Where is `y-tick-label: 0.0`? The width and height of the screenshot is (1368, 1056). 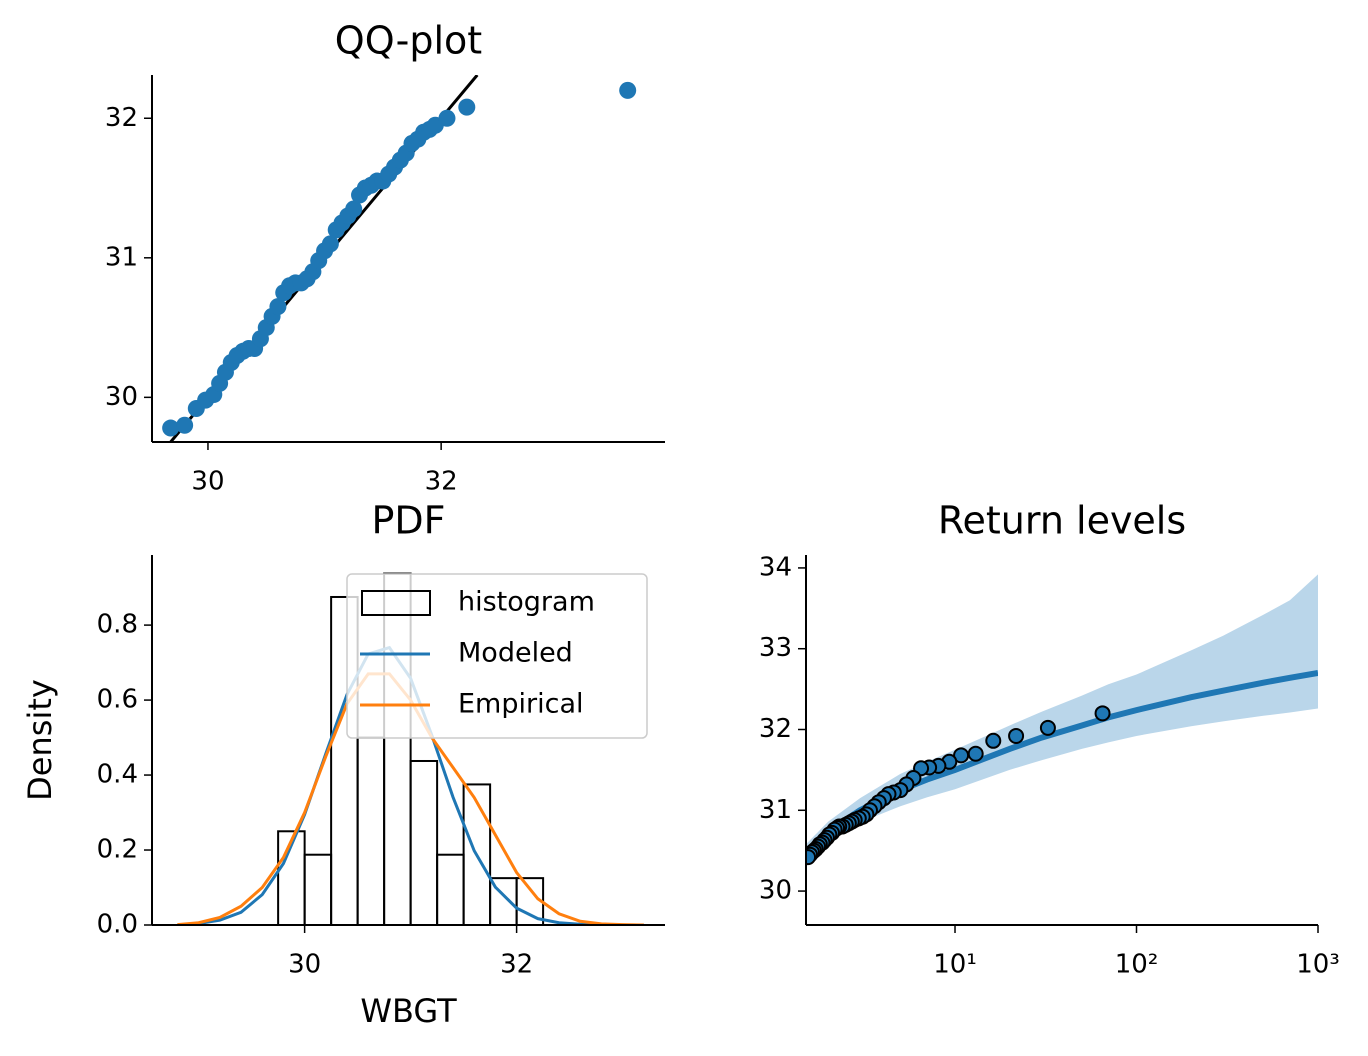
y-tick-label: 0.0 is located at coordinates (117, 925).